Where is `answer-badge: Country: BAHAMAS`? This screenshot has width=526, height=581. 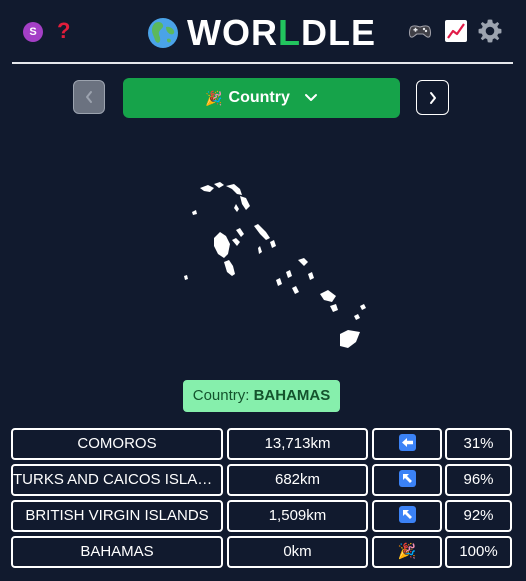
answer-badge: Country: BAHAMAS is located at coordinates (261, 396).